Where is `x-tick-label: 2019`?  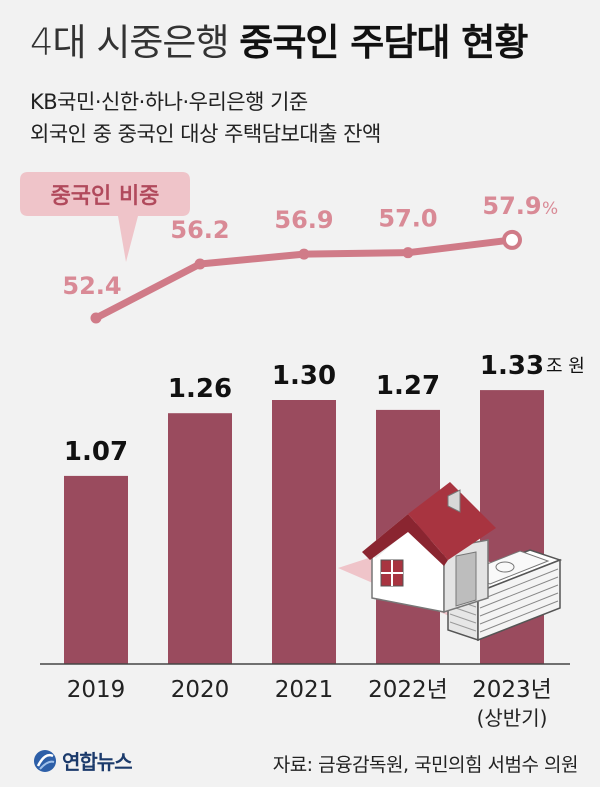 x-tick-label: 2019 is located at coordinates (96, 690).